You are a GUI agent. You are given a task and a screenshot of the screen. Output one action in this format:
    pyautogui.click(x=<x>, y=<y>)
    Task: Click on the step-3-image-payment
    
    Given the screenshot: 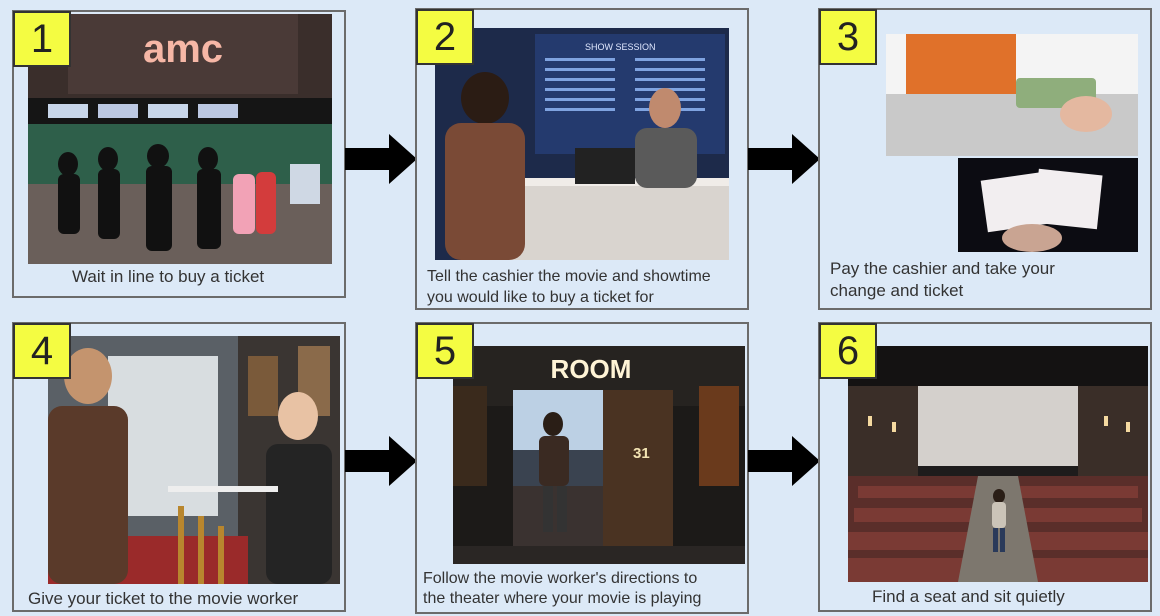 What is the action you would take?
    pyautogui.click(x=1012, y=95)
    